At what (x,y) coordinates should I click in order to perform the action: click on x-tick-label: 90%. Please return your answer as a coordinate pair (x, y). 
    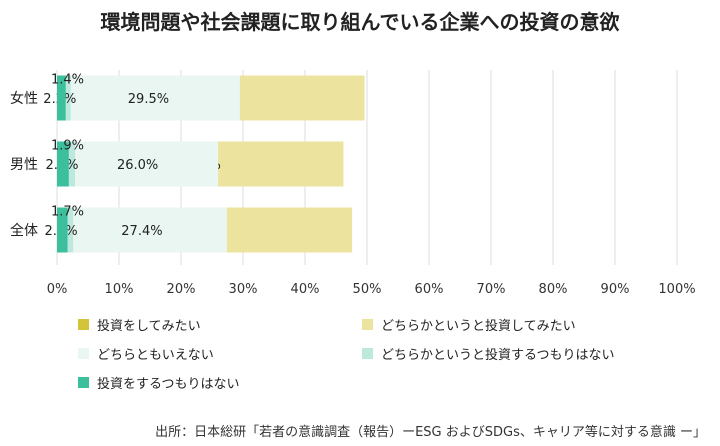
    Looking at the image, I should click on (615, 289).